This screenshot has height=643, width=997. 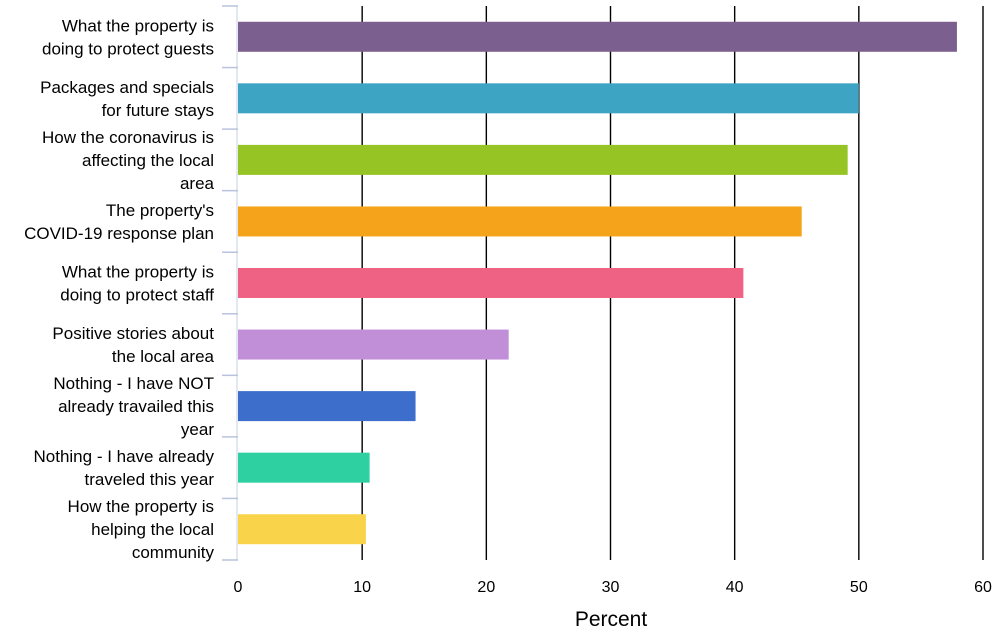 What do you see at coordinates (859, 587) in the screenshot?
I see `x-tick-label: 50` at bounding box center [859, 587].